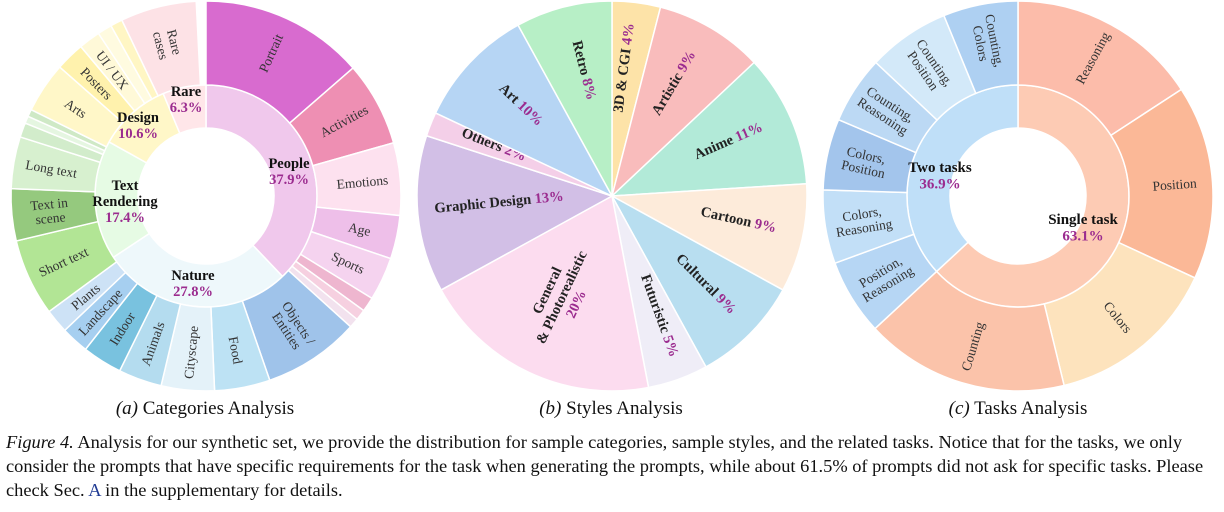 The image size is (1224, 512). I want to click on inner-label-text-rendering: Text Rendering, so click(125, 194).